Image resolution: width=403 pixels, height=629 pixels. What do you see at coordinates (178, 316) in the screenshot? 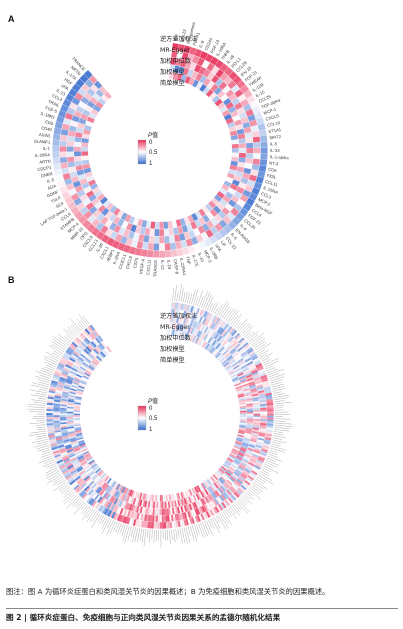
I see `ring-label-b-ivw: 逆方差加权法` at bounding box center [178, 316].